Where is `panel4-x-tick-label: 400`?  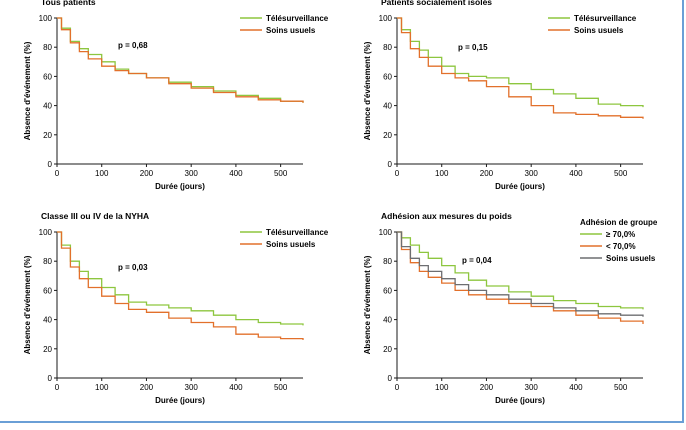
panel4-x-tick-label: 400 is located at coordinates (576, 387).